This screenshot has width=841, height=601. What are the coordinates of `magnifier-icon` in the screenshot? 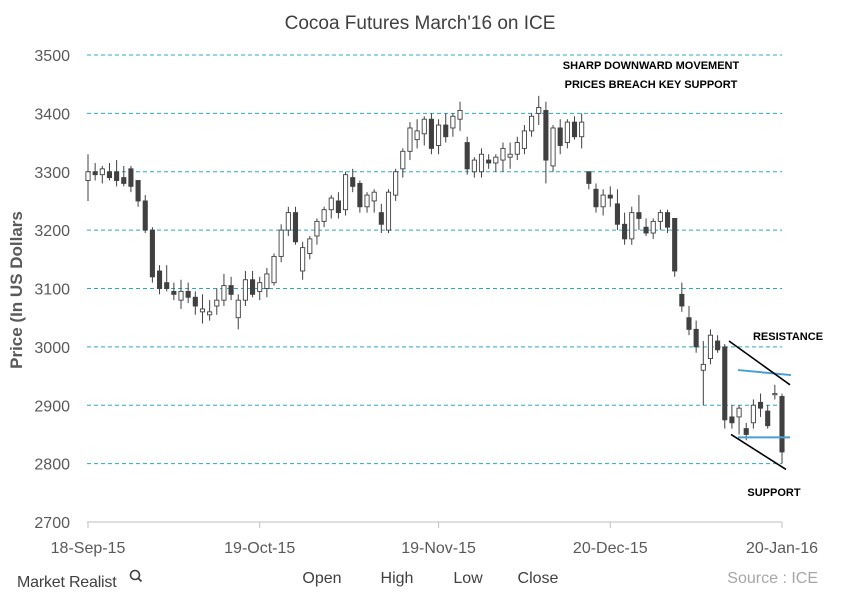 It's located at (136, 576).